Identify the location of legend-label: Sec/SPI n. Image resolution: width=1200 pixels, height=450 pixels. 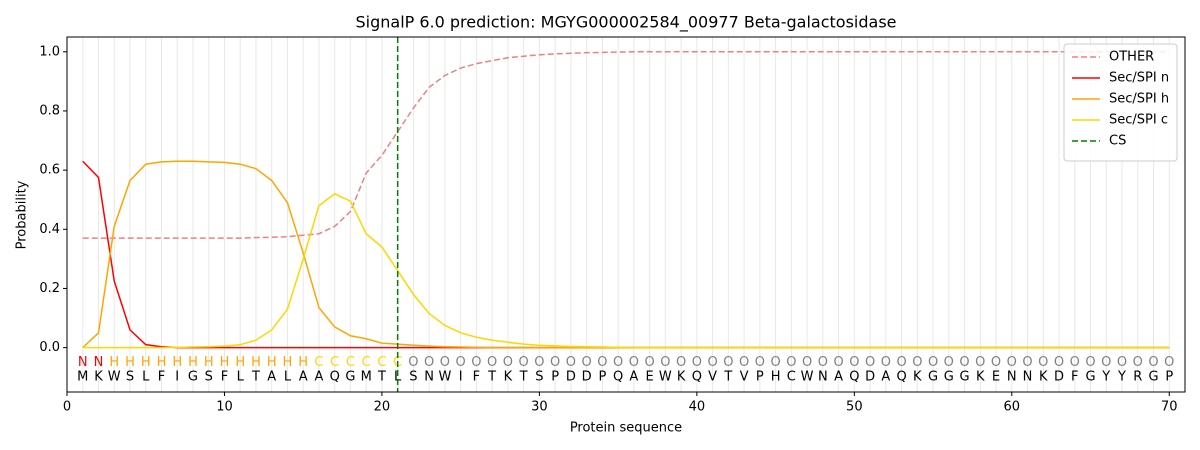
(1139, 78).